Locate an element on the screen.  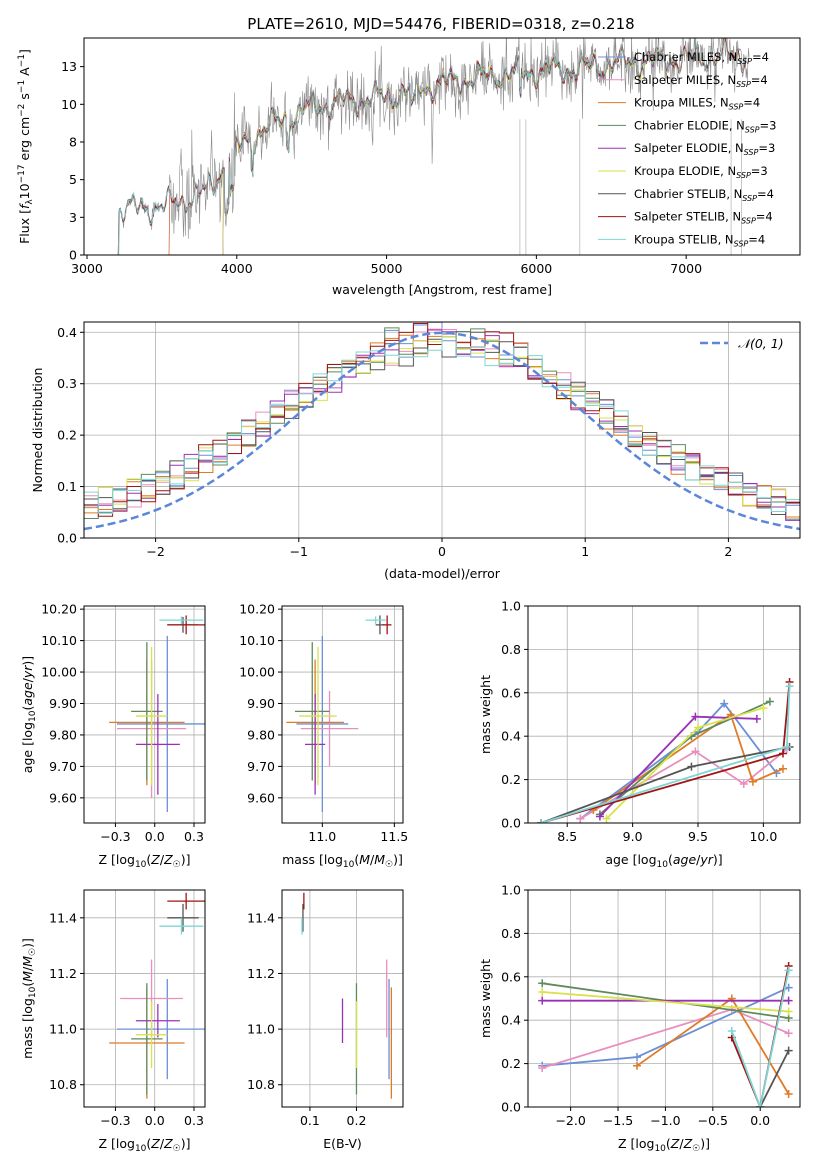
tick-label-y: 10.8 is located at coordinates (63, 1084).